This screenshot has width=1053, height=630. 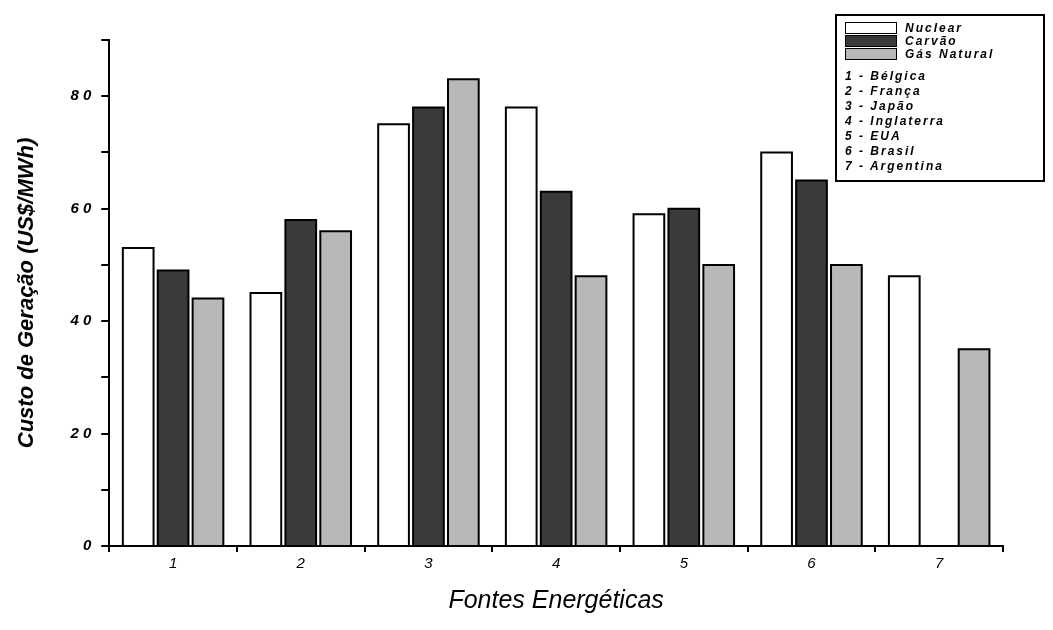 What do you see at coordinates (429, 563) in the screenshot?
I see `x-tick-label: 3` at bounding box center [429, 563].